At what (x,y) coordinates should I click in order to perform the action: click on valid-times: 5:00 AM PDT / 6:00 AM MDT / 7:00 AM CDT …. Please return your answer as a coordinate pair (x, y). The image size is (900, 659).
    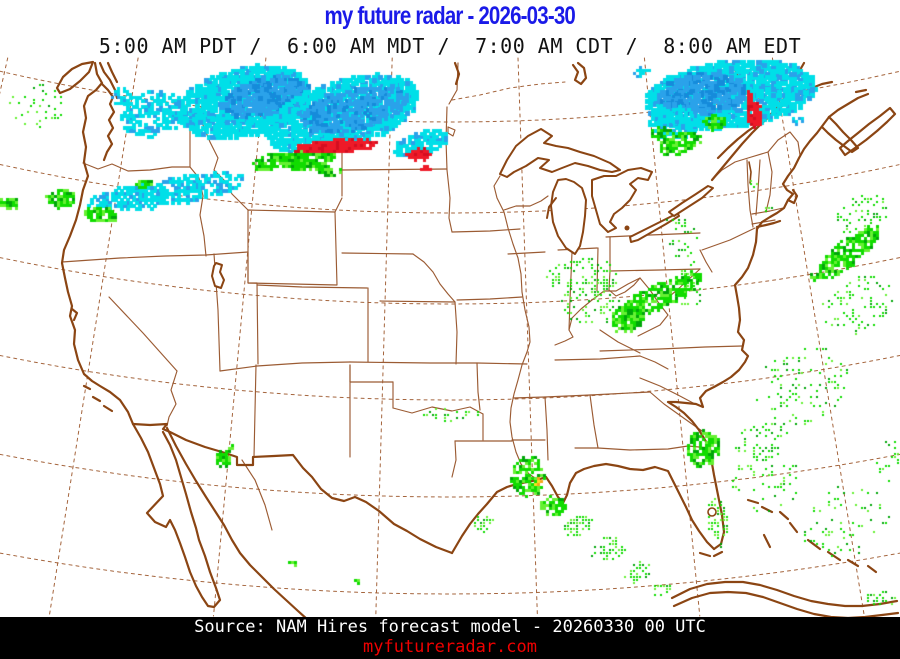
    Looking at the image, I should click on (450, 46).